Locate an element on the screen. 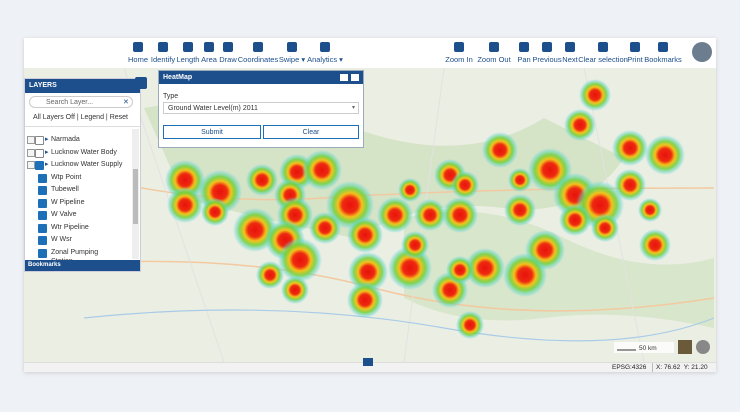 This screenshot has width=740, height=412. label-text: Clear selection is located at coordinates (603, 59).